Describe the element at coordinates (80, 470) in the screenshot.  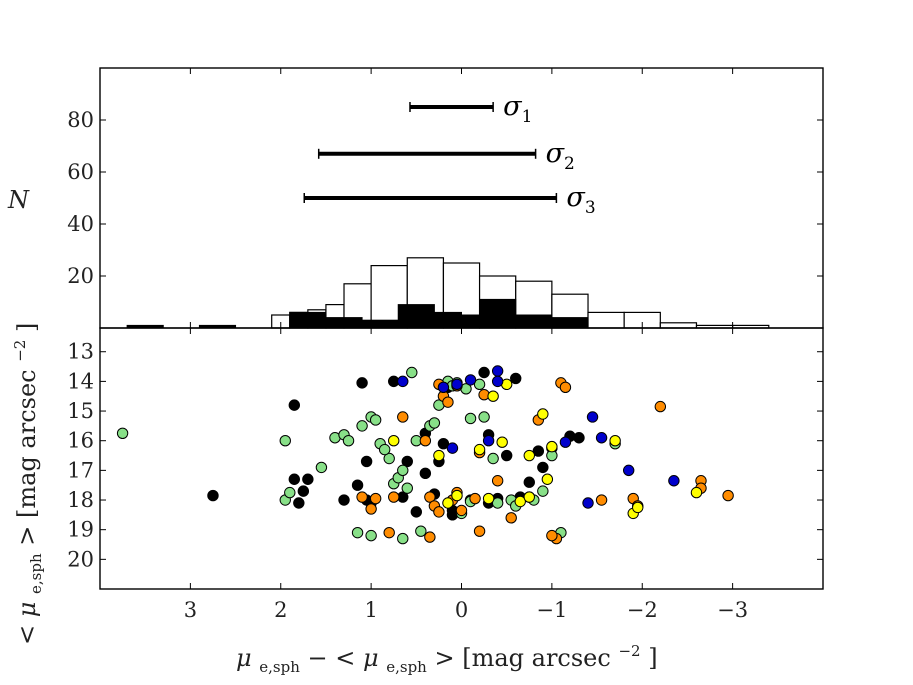
I see `y-tick-label: 17` at that location.